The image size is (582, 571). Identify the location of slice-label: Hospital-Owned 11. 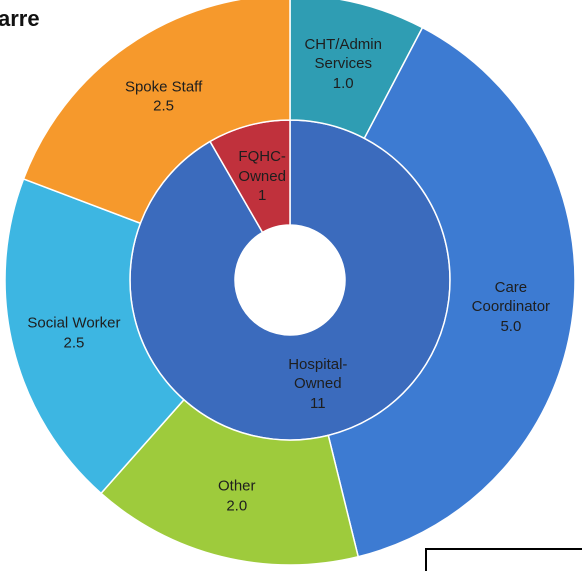
(318, 384).